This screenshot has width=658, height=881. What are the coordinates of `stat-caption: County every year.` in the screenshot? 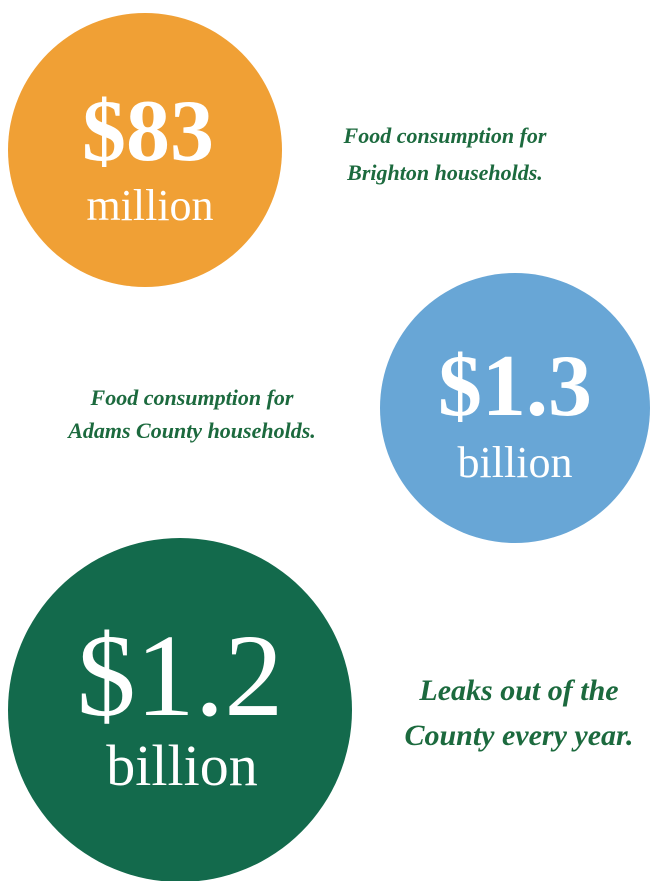 It's located at (518, 735).